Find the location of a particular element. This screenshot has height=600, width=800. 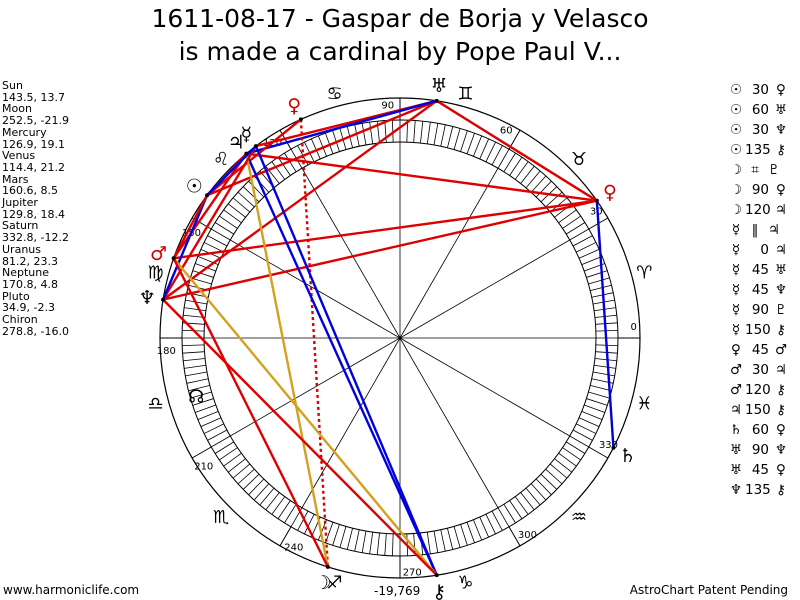

aspect-planet-1: ♅ is located at coordinates (736, 450).